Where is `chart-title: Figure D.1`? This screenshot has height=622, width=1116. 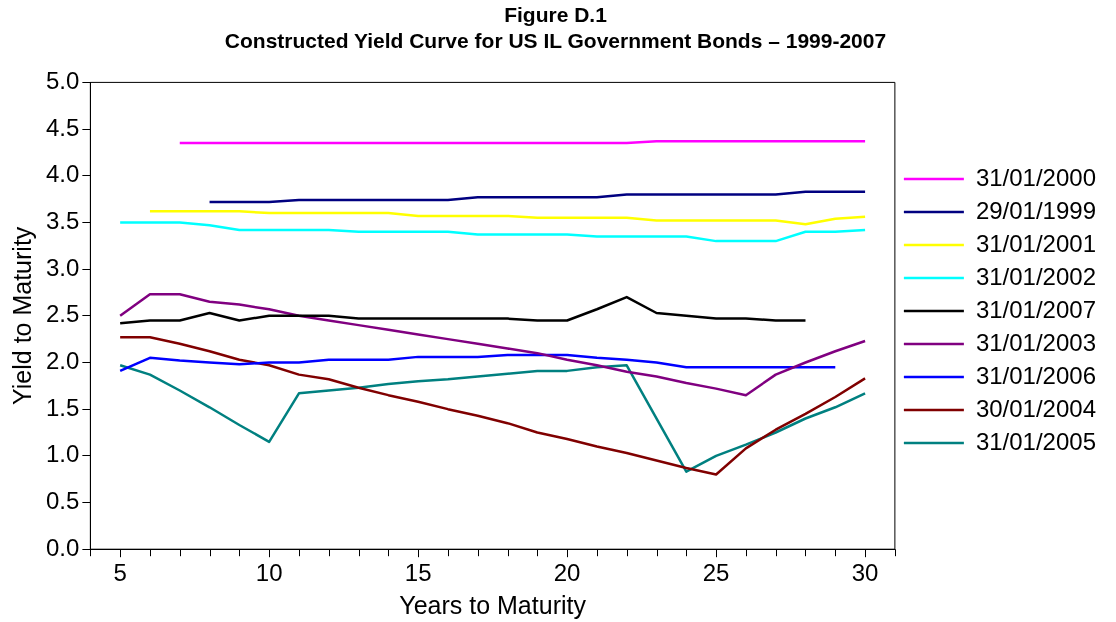 chart-title: Figure D.1 is located at coordinates (556, 15).